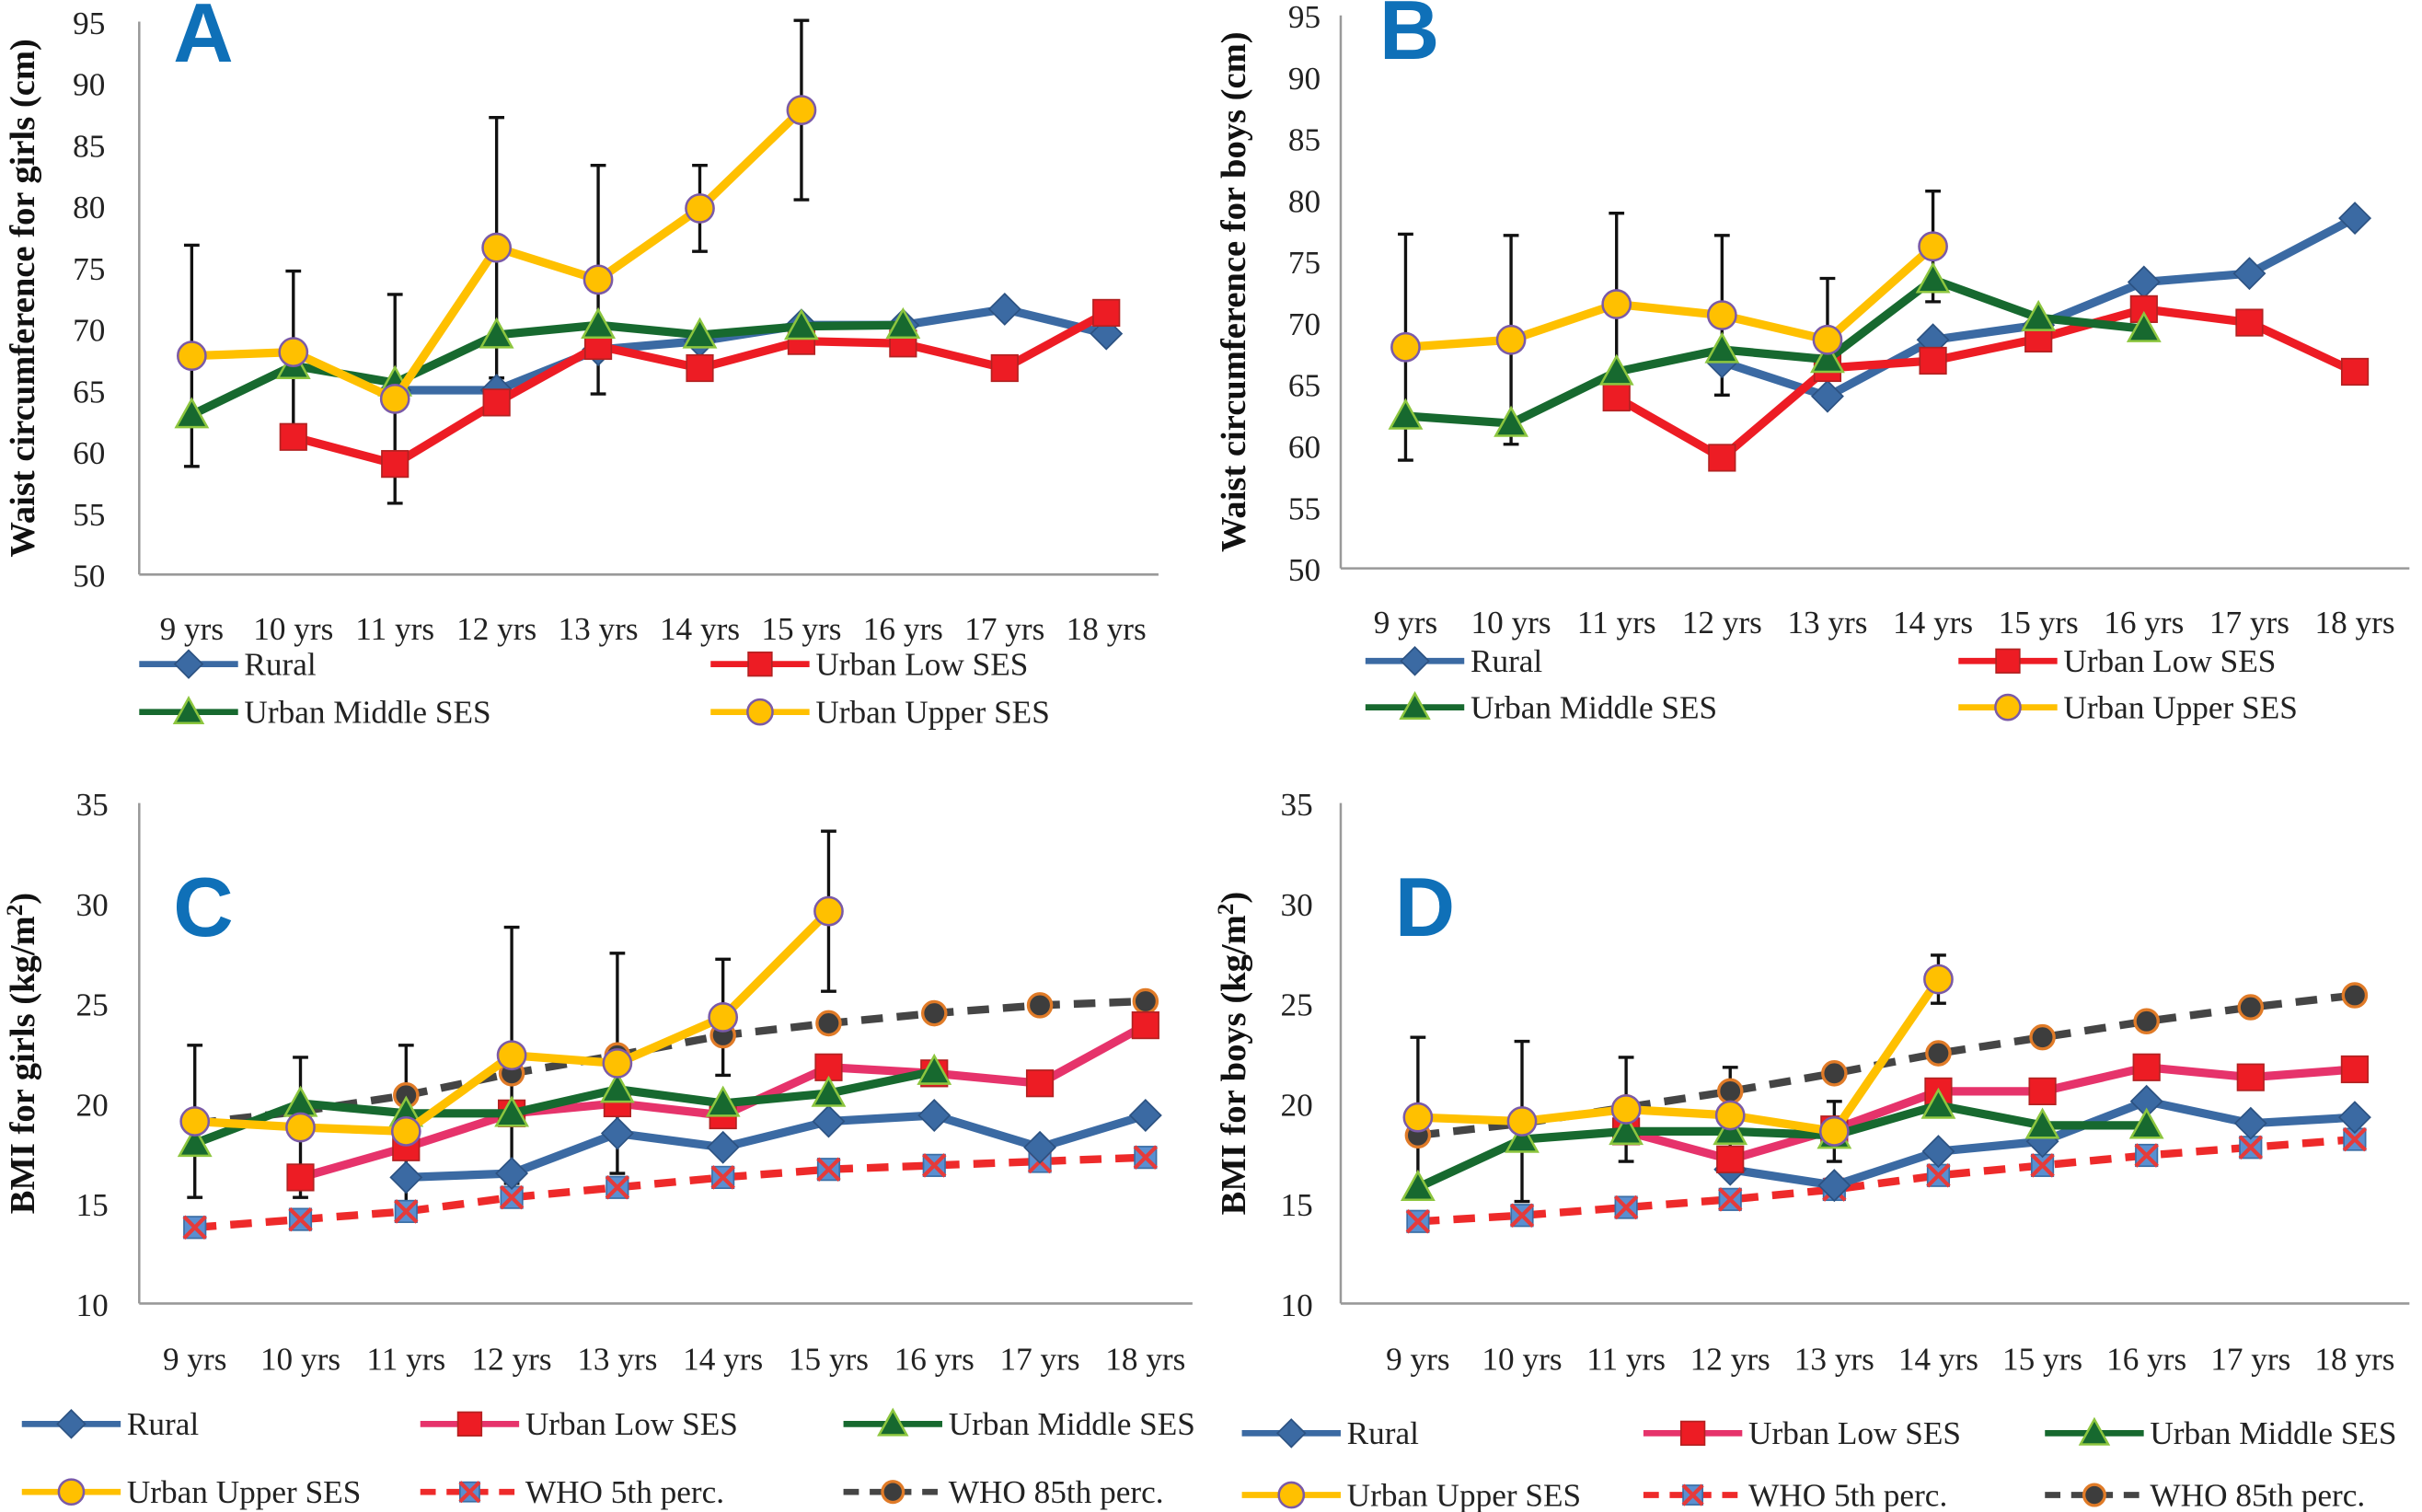  What do you see at coordinates (1834, 1360) in the screenshot?
I see `x-tick-label: 13 yrs` at bounding box center [1834, 1360].